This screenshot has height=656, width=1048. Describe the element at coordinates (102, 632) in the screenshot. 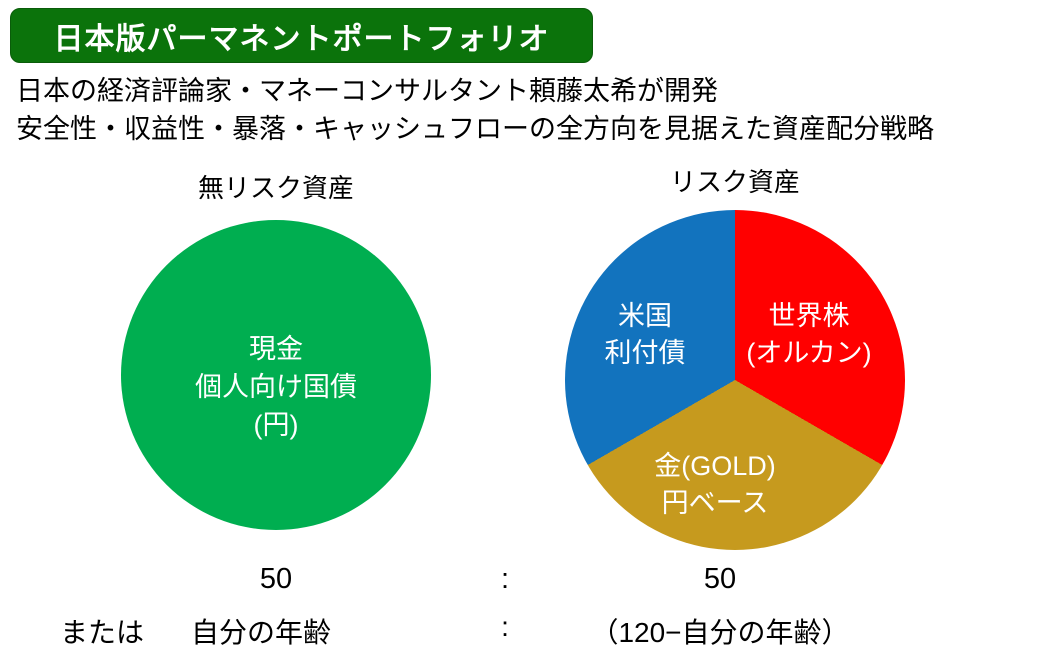

I see `ratio-row2-prefix: または` at that location.